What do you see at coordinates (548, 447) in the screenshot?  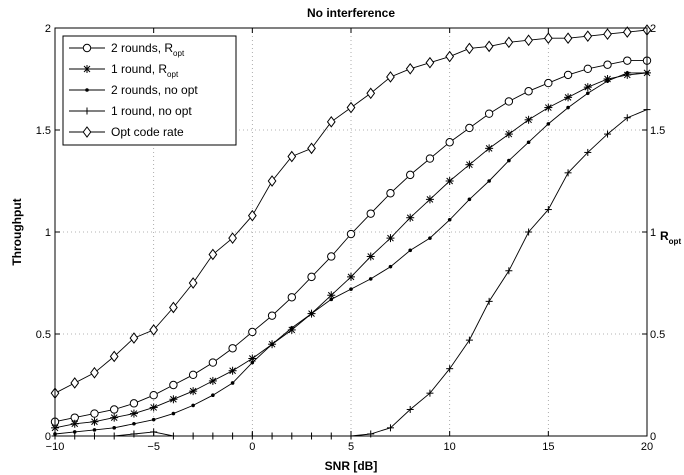 I see `x-tick-label: 15` at bounding box center [548, 447].